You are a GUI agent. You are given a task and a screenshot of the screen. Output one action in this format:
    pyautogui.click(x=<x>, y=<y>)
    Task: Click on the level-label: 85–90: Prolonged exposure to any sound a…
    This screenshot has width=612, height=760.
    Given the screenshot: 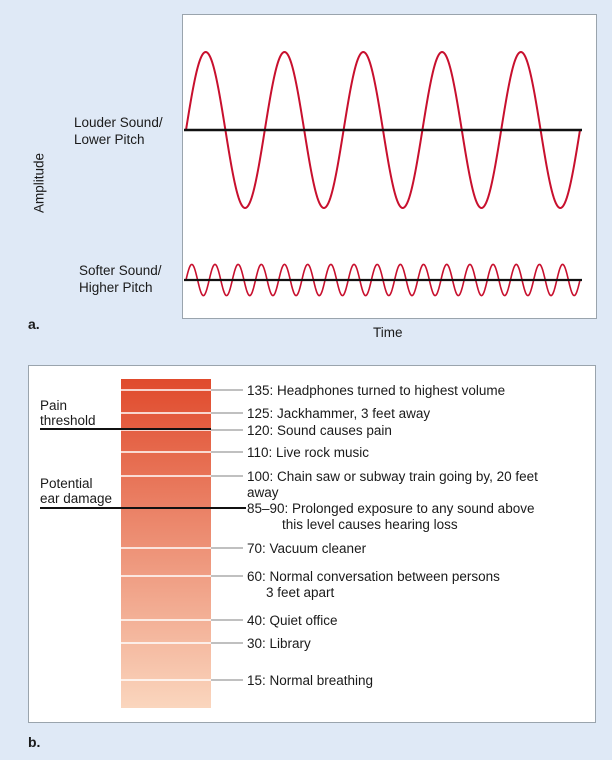 What is the action you would take?
    pyautogui.click(x=391, y=508)
    